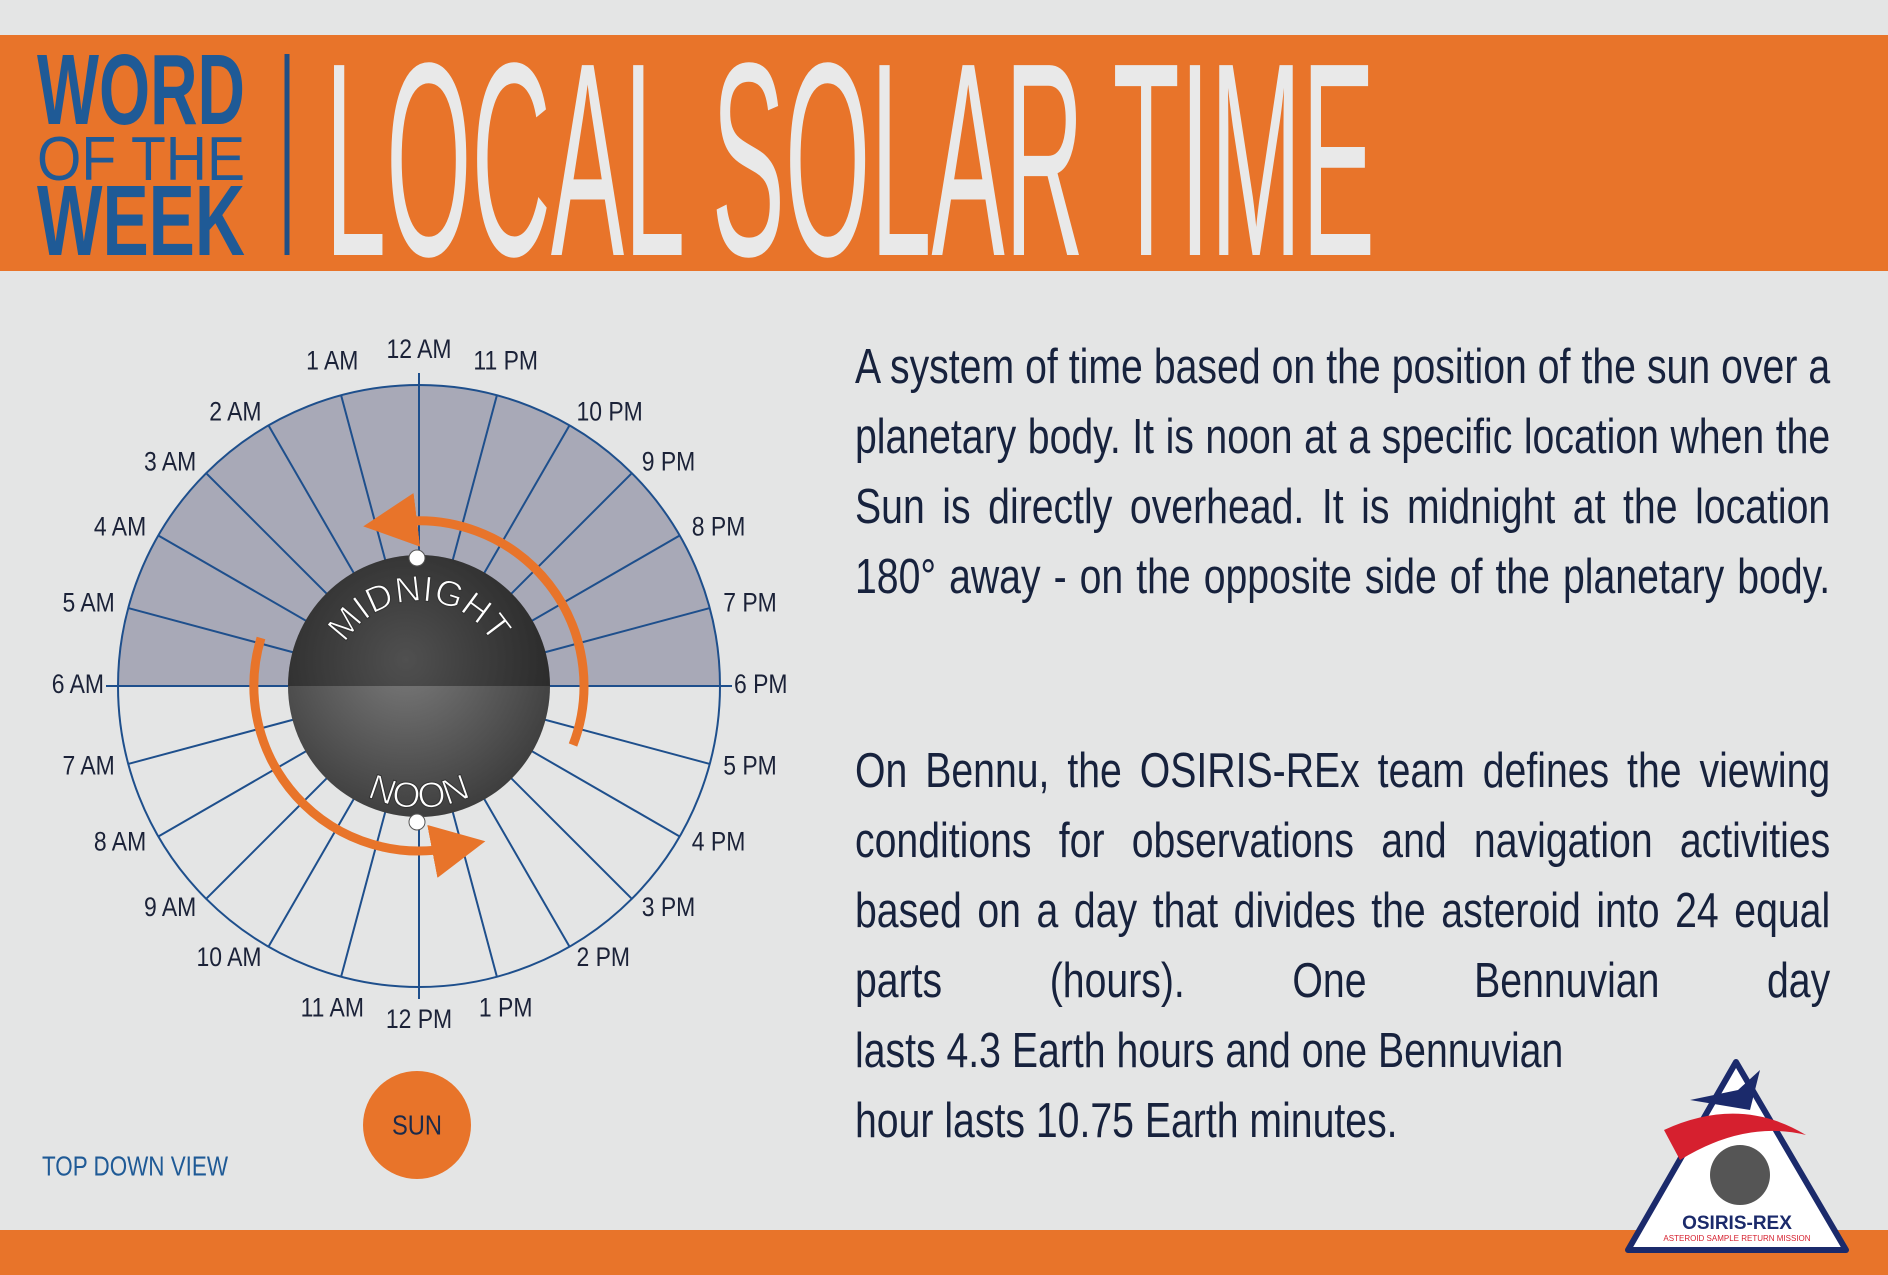 The image size is (1888, 1275). What do you see at coordinates (141, 90) in the screenshot?
I see `badge-word: WORD` at bounding box center [141, 90].